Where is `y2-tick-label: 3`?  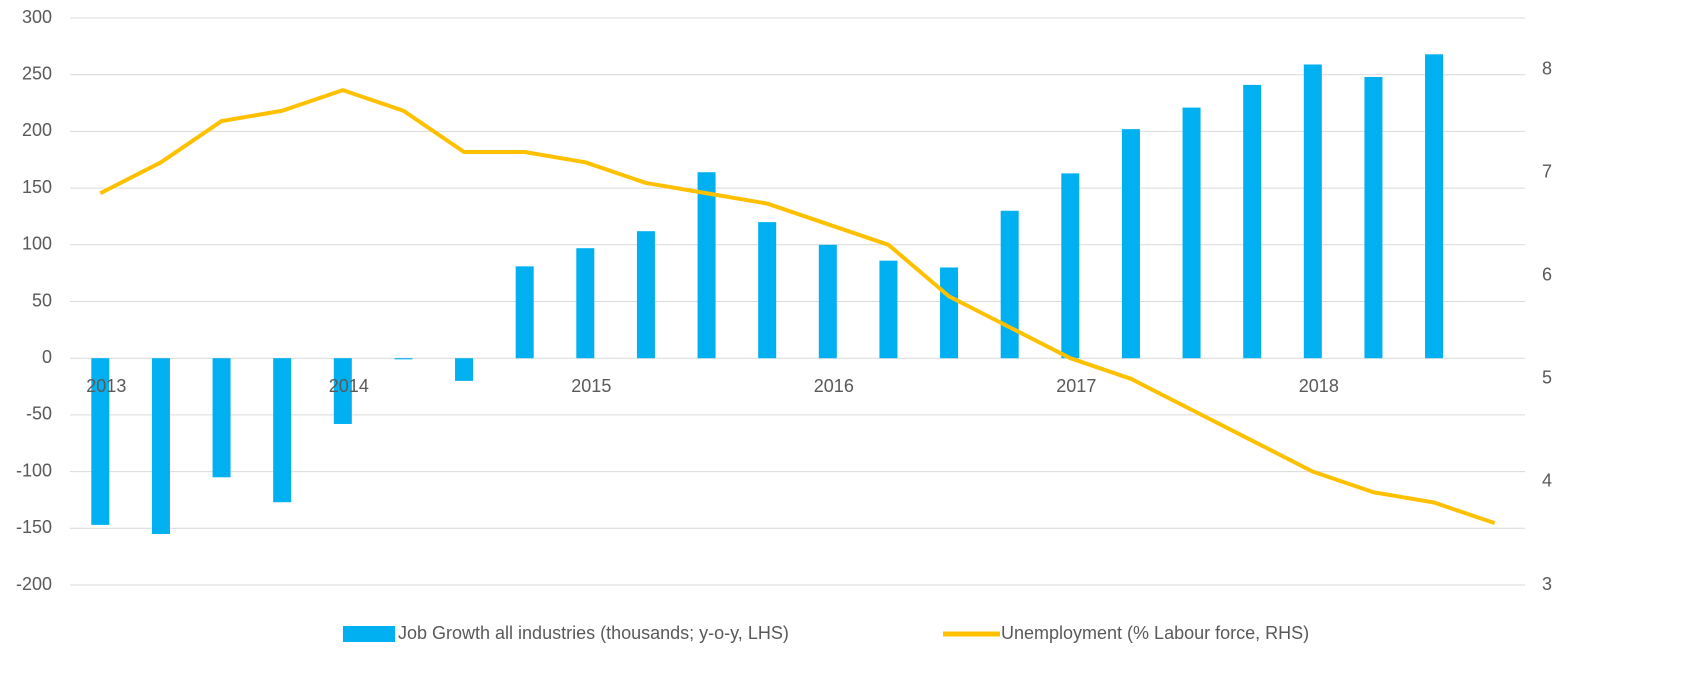 y2-tick-label: 3 is located at coordinates (1547, 584).